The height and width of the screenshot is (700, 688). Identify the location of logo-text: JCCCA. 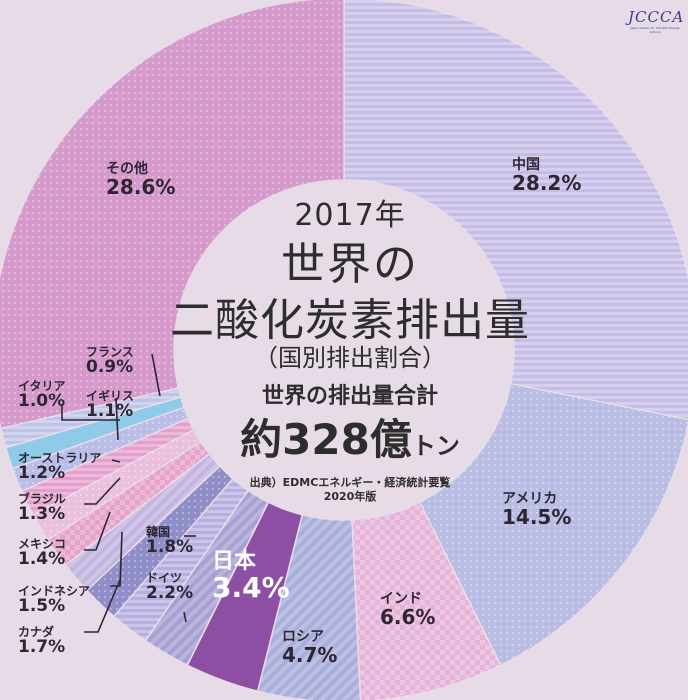
(656, 17).